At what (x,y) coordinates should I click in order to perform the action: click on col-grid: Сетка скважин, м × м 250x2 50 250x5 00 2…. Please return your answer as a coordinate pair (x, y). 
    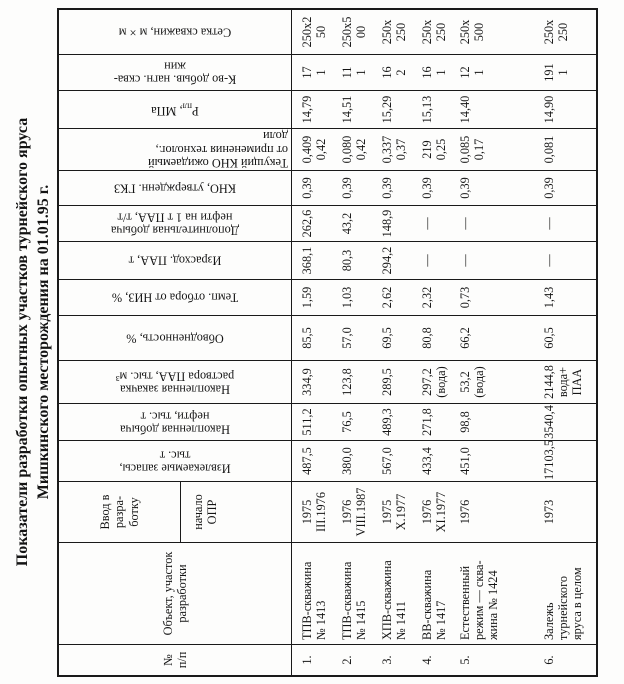
    Looking at the image, I should click on (327, 32).